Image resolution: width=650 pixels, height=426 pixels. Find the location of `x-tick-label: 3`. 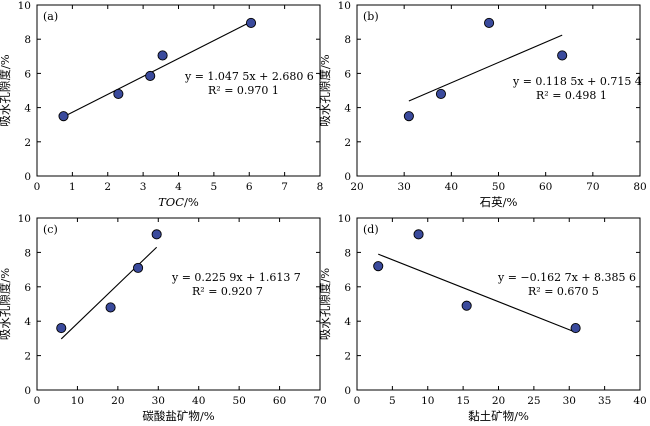

x-tick-label: 3 is located at coordinates (143, 187).